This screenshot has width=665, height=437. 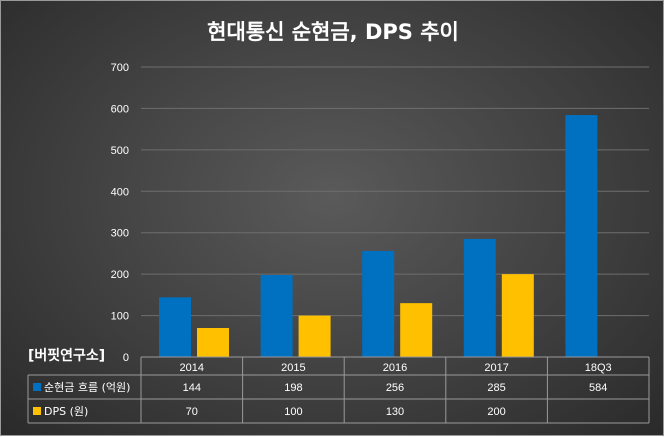 I want to click on legend-label: DPS (원), so click(x=66, y=411).